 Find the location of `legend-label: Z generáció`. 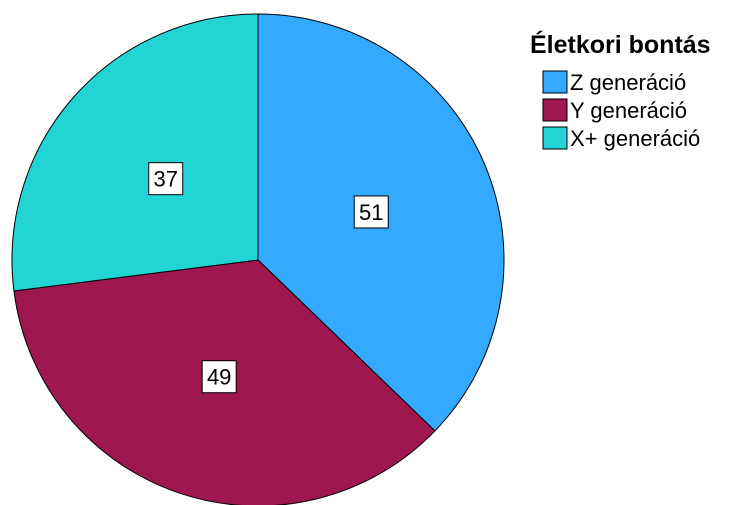

legend-label: Z generáció is located at coordinates (628, 82).